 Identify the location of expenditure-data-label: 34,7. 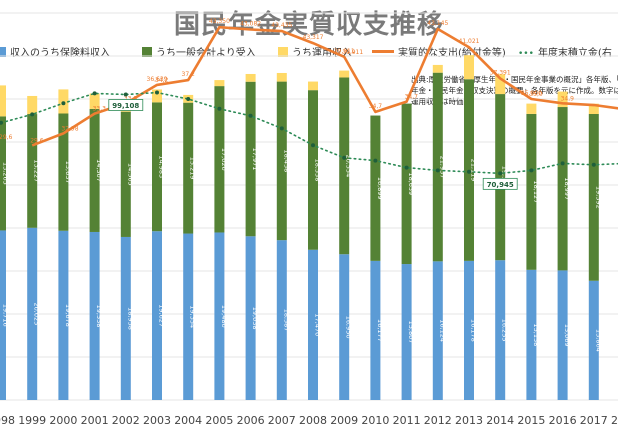
(376, 106).